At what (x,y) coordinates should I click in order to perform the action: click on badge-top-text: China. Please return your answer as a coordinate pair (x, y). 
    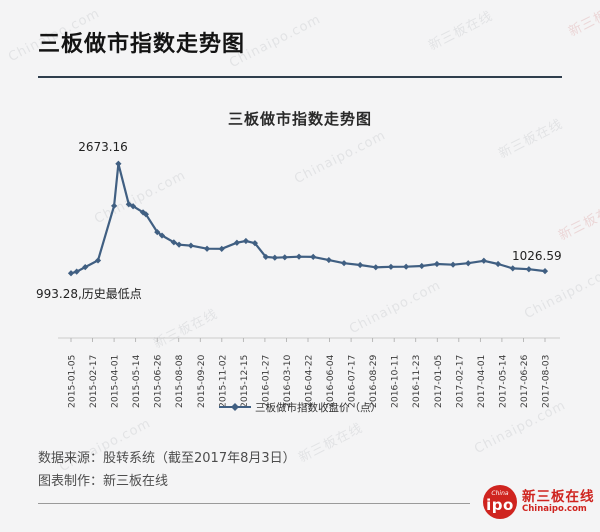
    Looking at the image, I should click on (500, 493).